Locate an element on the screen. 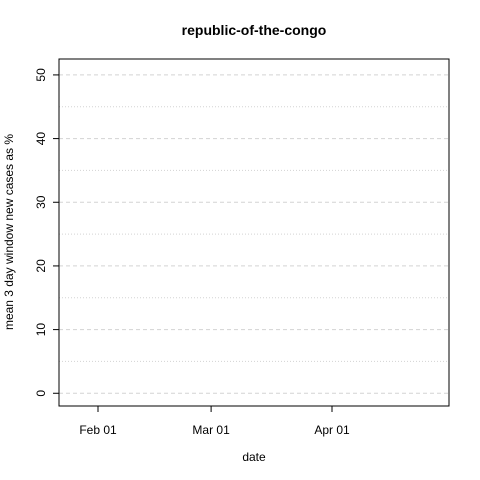 The image size is (480, 480). x-axis-label: date is located at coordinates (254, 457).